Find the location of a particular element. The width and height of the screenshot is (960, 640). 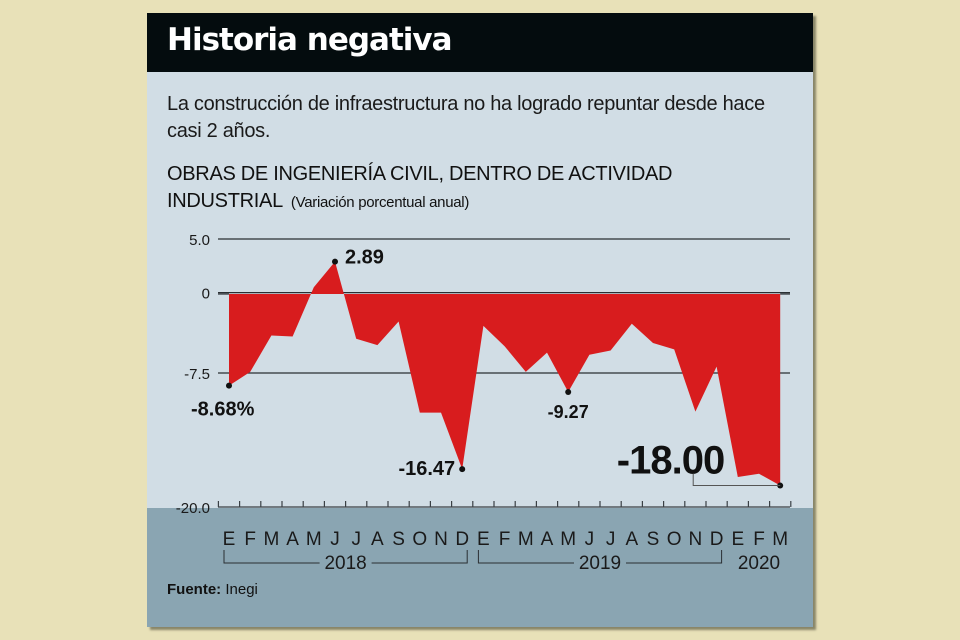

chart-unit: (Variación porcentual anual) is located at coordinates (380, 202).